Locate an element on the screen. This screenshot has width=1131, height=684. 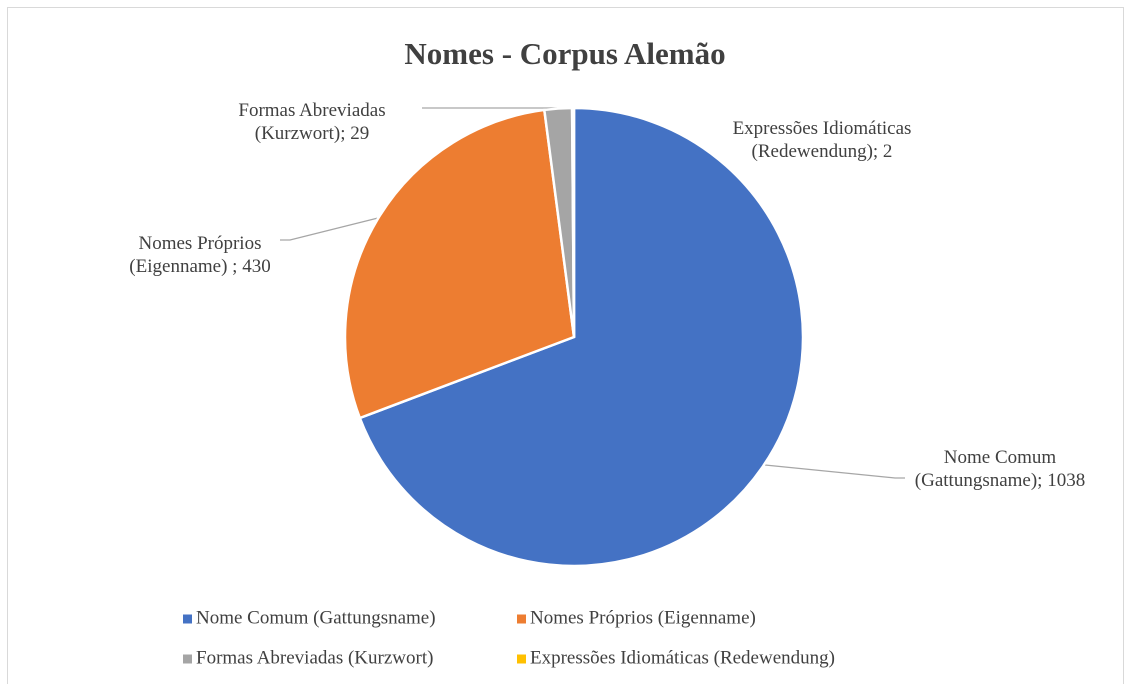
data-label: Expressões Idiomáticas (Redewendung); 2 is located at coordinates (822, 140).